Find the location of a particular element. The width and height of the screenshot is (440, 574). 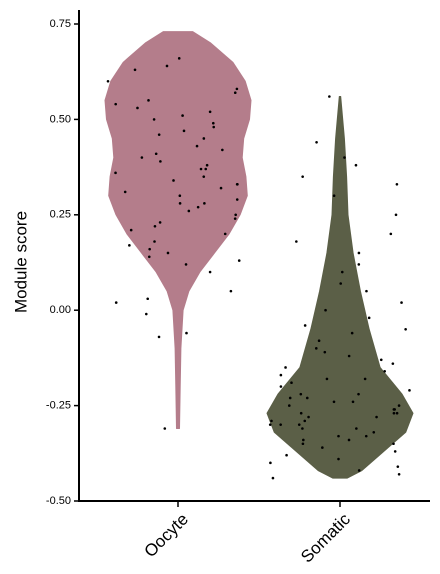

y-tick-label: 0.25 is located at coordinates (60, 215).